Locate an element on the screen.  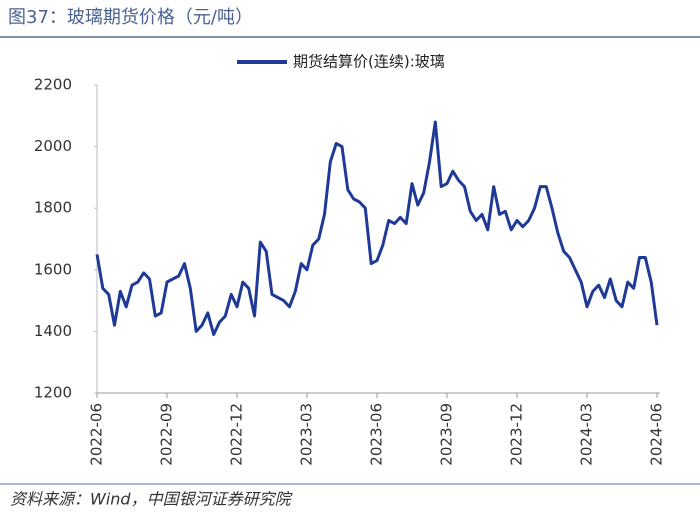
x-tick-label: 2024-03 is located at coordinates (587, 434).